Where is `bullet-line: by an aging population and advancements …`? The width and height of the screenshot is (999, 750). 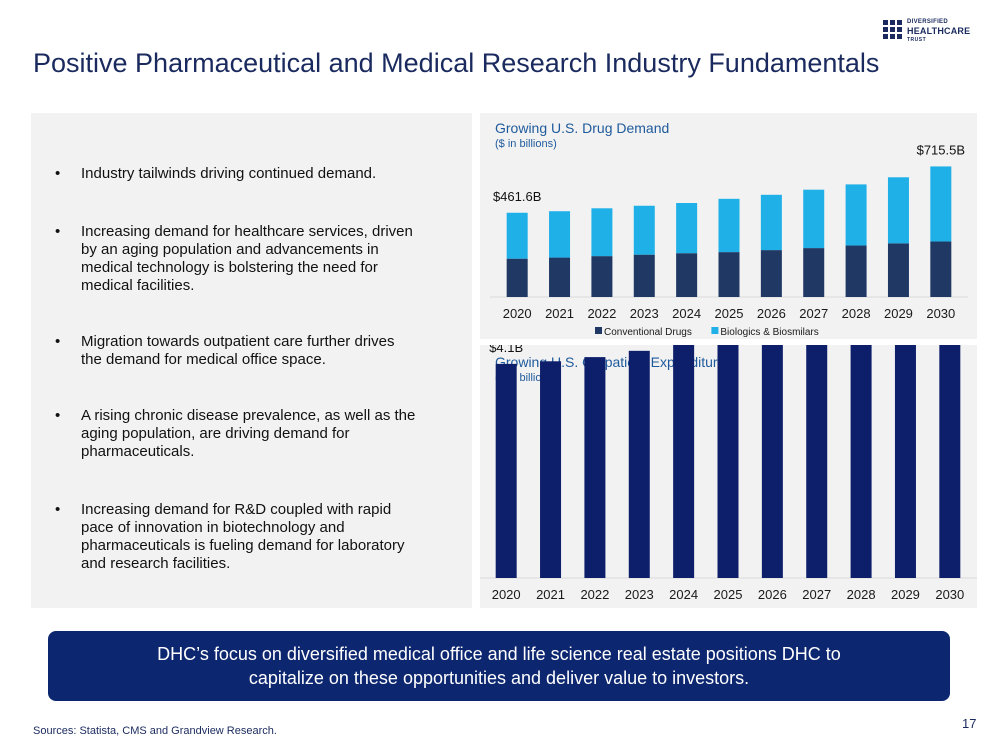 bullet-line: by an aging population and advancements … is located at coordinates (230, 249).